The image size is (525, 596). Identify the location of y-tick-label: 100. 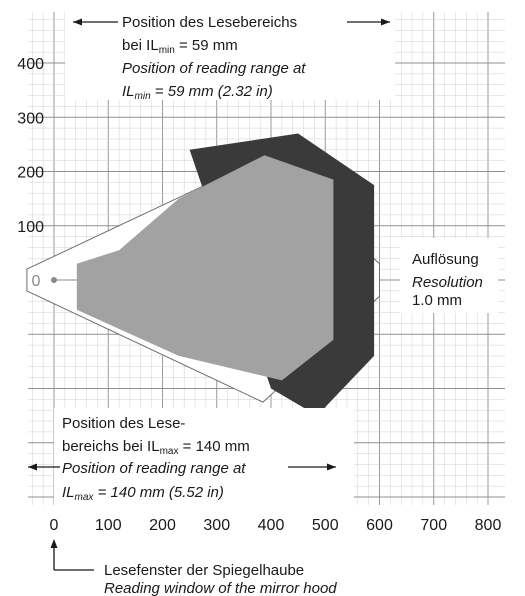
(30, 227).